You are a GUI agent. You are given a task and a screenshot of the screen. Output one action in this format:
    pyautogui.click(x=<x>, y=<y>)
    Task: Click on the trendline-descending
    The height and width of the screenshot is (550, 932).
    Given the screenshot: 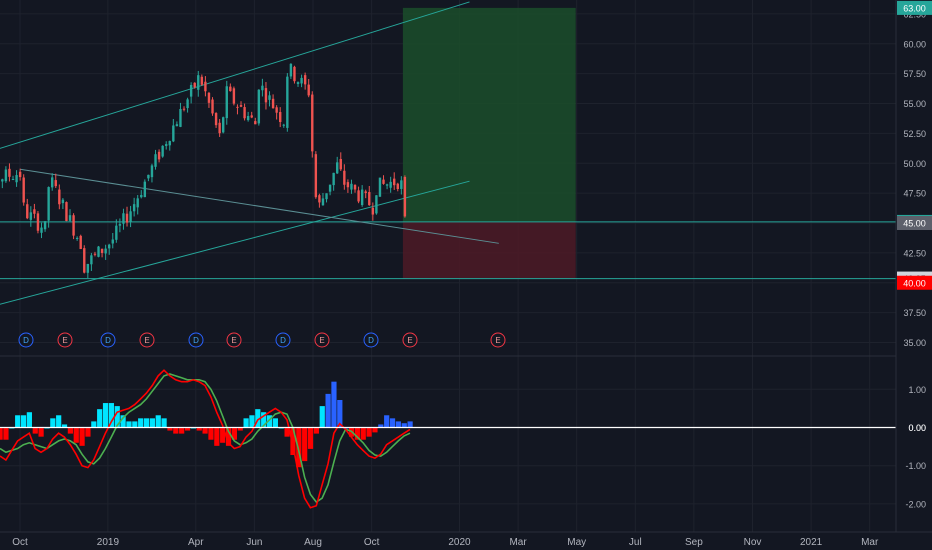 What is the action you would take?
    pyautogui.click(x=259, y=206)
    